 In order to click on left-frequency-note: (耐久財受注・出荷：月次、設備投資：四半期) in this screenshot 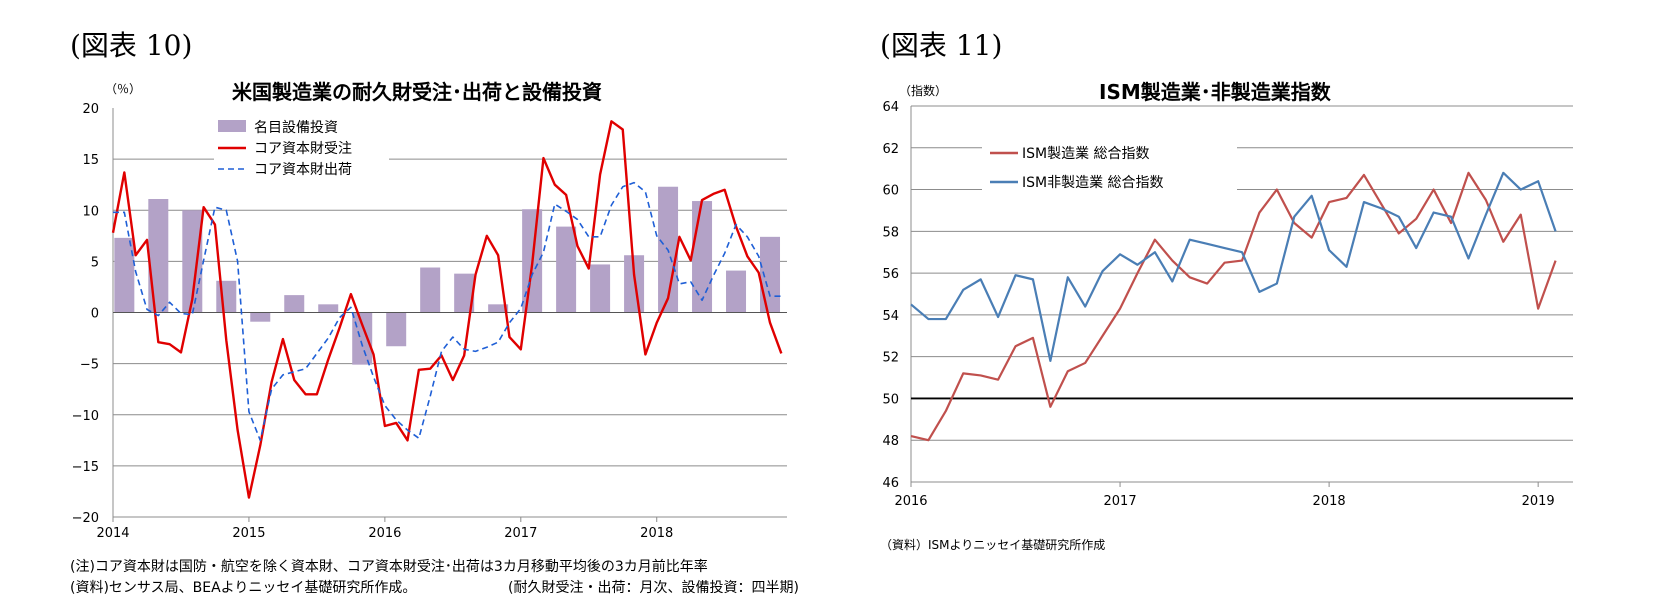, I will do `click(653, 588)`.